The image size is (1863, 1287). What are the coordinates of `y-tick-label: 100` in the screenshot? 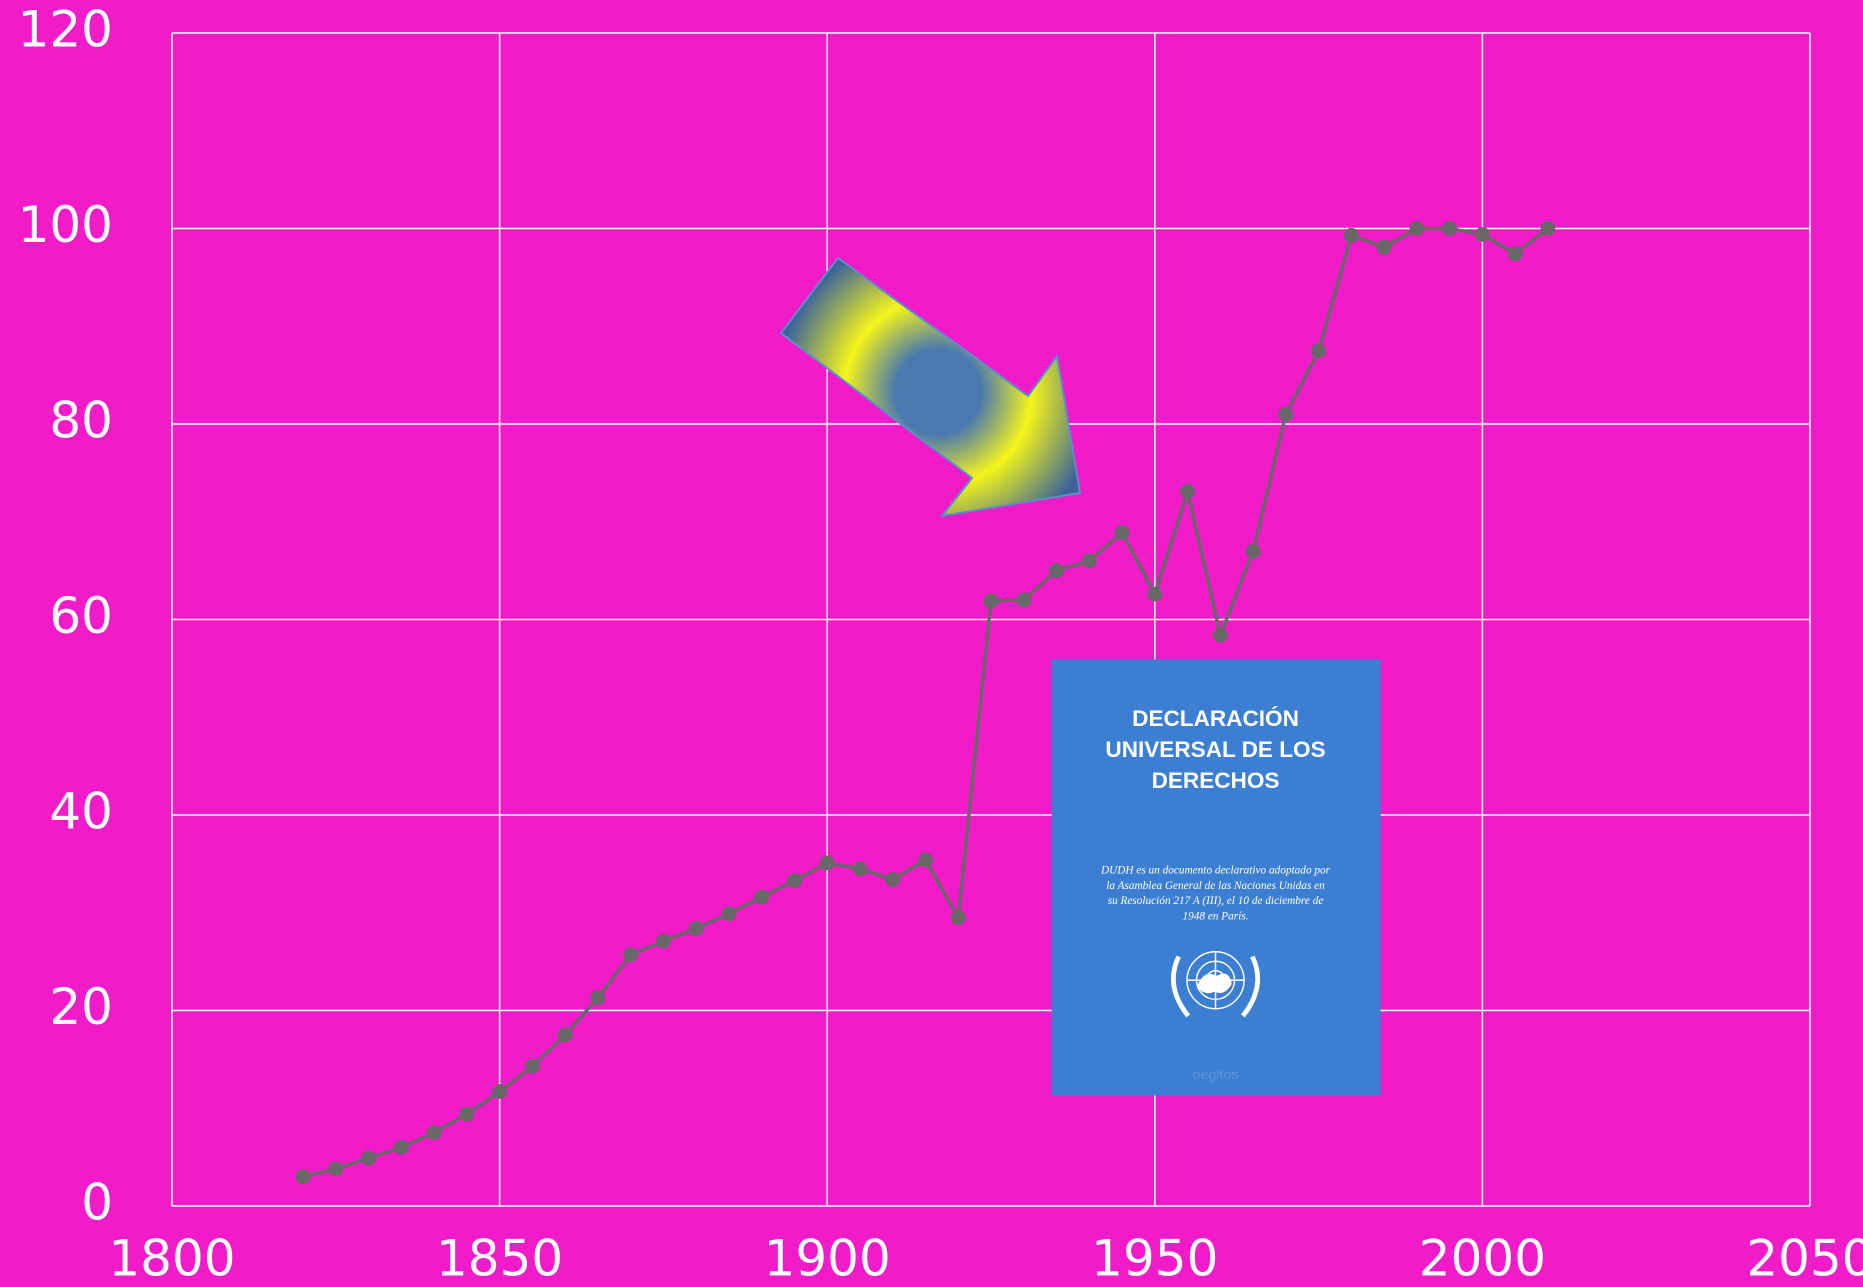 It's located at (65, 225).